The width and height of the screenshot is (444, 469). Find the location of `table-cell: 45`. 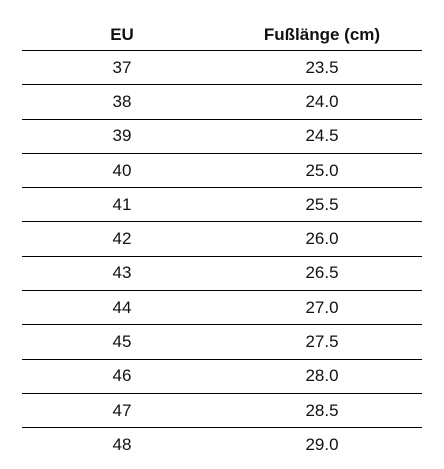

table-cell: 45 is located at coordinates (122, 342).